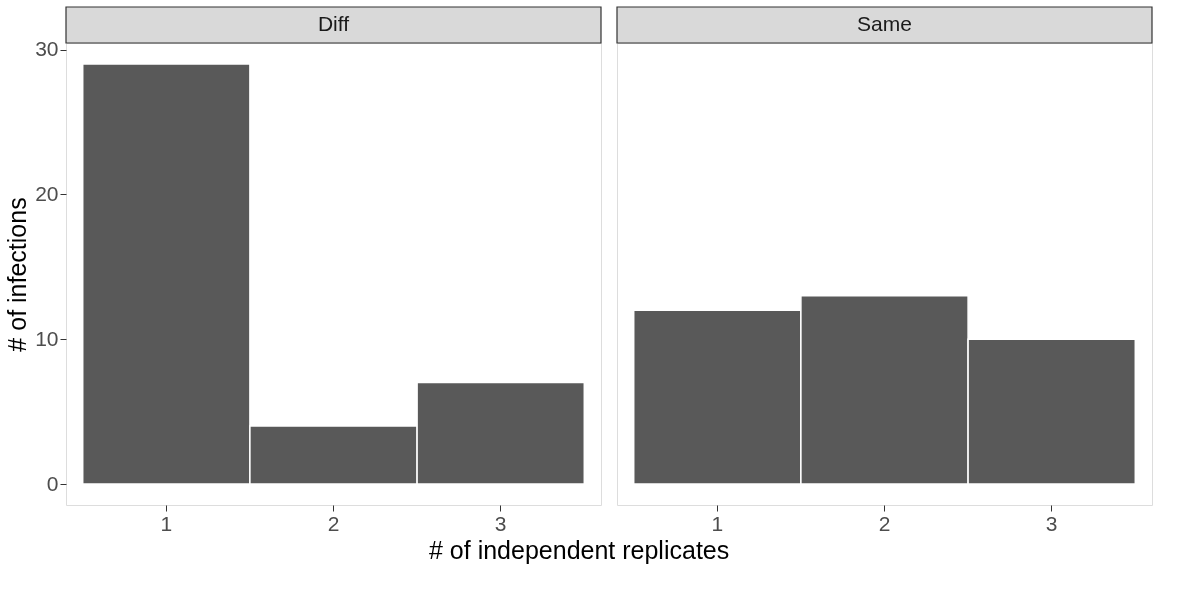 Image resolution: width=1203 pixels, height=601 pixels. I want to click on x-axis-title: # of independent replicates, so click(579, 549).